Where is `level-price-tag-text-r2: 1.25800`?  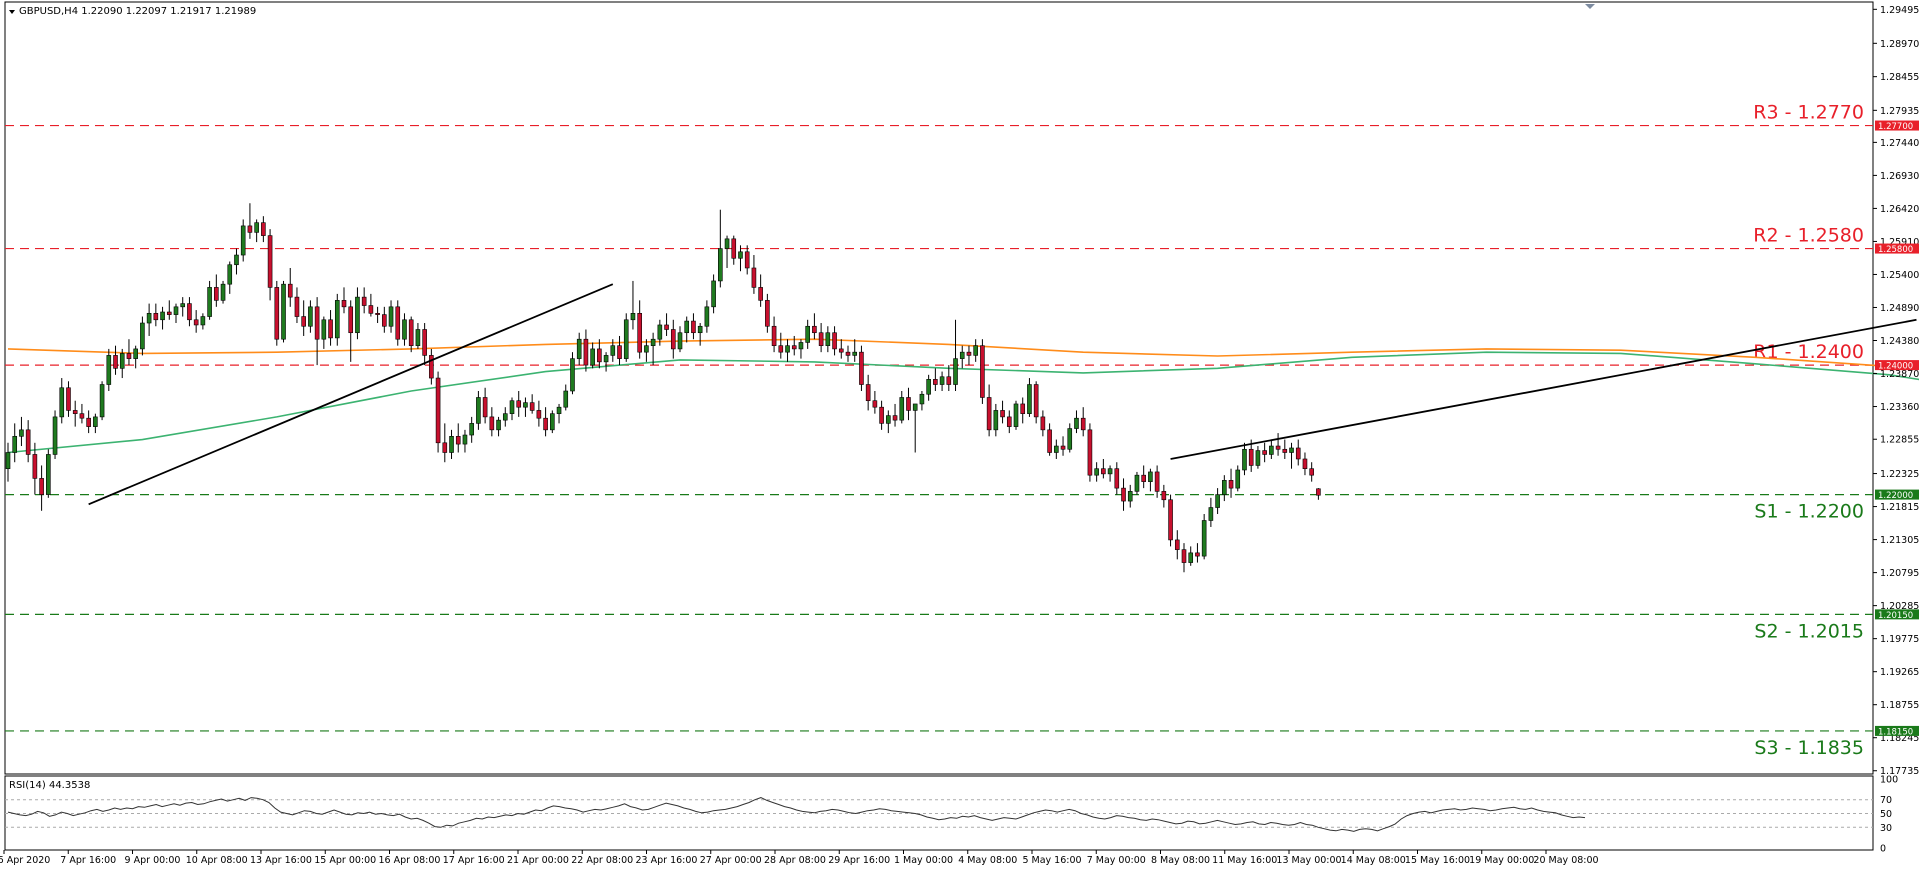 level-price-tag-text-r2: 1.25800 is located at coordinates (1895, 250).